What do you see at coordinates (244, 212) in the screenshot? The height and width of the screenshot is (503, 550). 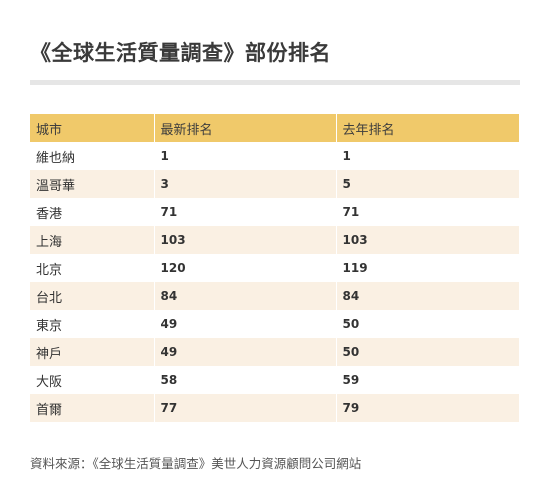 I see `latest-rank-cell: 71` at bounding box center [244, 212].